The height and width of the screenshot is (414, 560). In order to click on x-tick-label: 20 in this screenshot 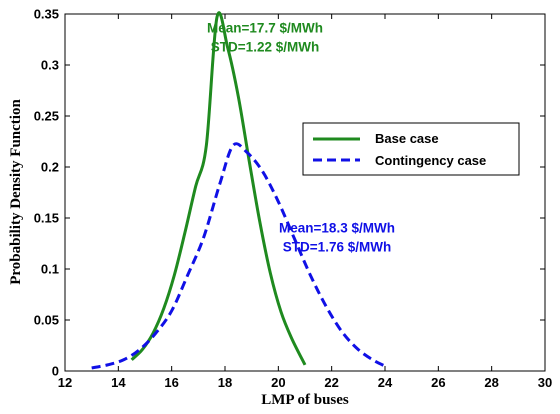, I will do `click(278, 382)`.